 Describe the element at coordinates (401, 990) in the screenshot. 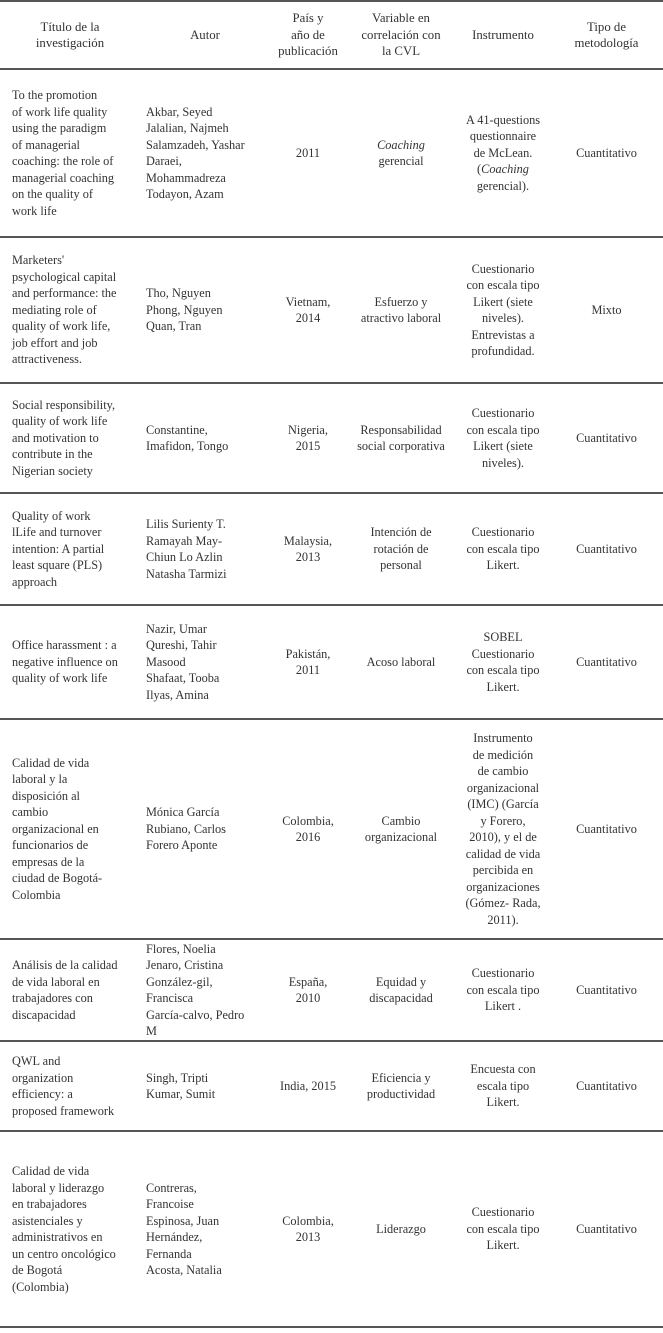

I see `cell-variable: Equidad y discapacidad` at that location.